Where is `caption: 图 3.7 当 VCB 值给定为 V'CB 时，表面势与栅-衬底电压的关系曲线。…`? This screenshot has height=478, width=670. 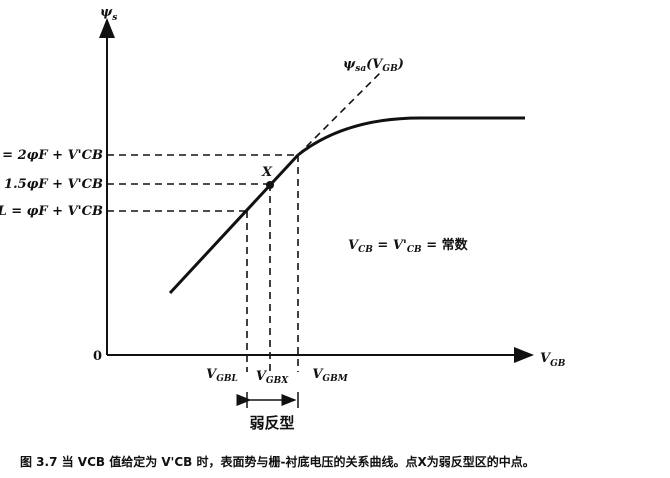
caption: 图 3.7 当 VCB 值给定为 V'CB 时，表面势与栅-衬底电压的关系曲线。… is located at coordinates (277, 461).